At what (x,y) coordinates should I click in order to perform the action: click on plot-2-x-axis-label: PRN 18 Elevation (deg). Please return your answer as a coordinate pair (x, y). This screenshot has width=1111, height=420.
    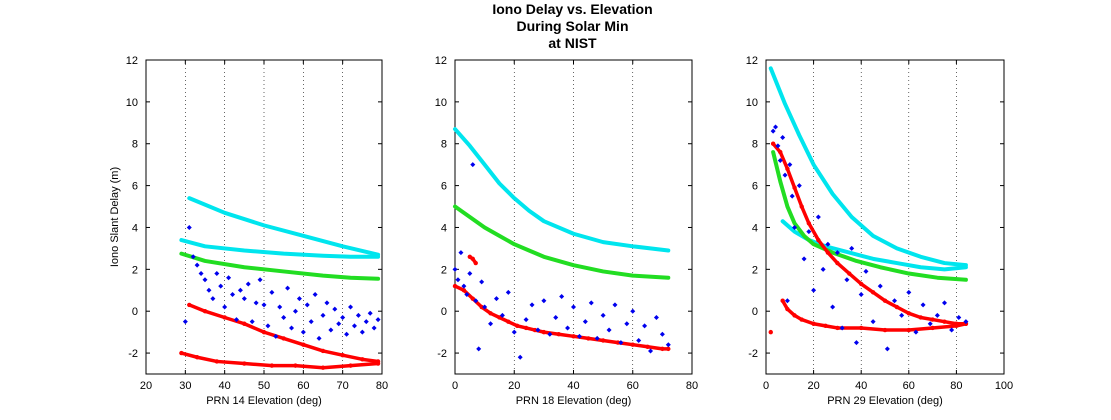
    Looking at the image, I should click on (574, 401).